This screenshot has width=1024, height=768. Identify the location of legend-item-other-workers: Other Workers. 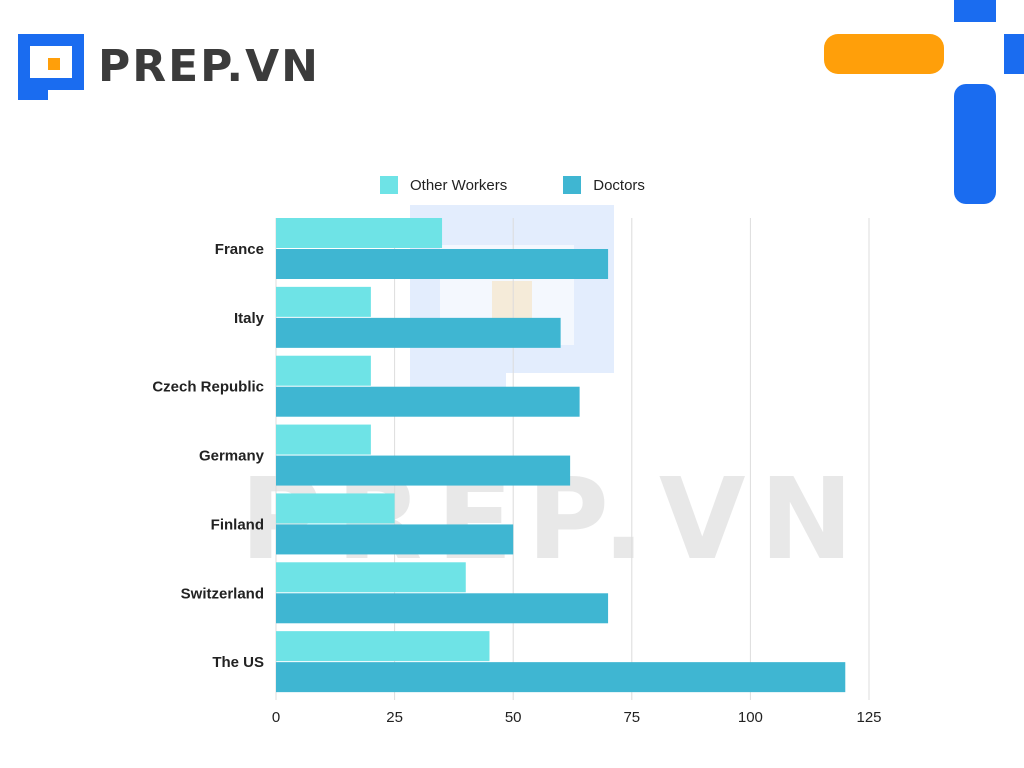
(443, 185).